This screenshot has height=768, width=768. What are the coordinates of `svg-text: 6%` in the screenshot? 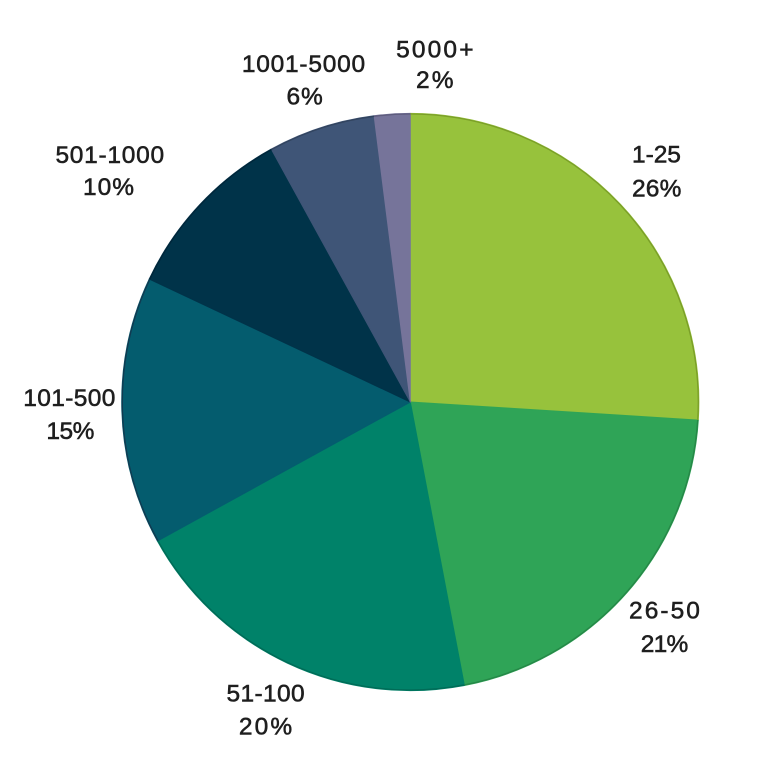 It's located at (304, 96).